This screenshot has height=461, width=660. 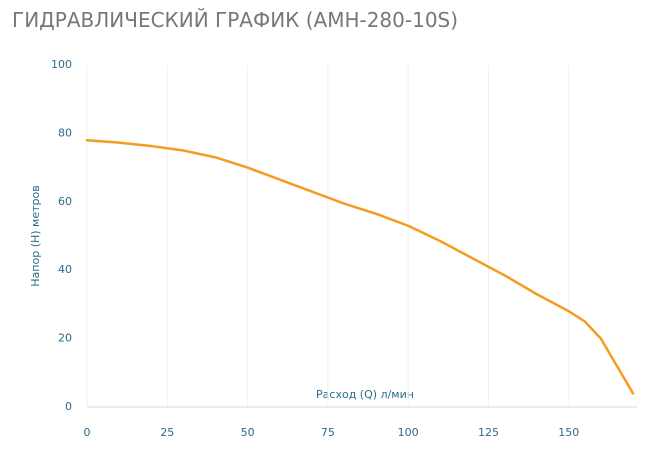 What do you see at coordinates (65, 201) in the screenshot?
I see `y-tick-label: 60` at bounding box center [65, 201].